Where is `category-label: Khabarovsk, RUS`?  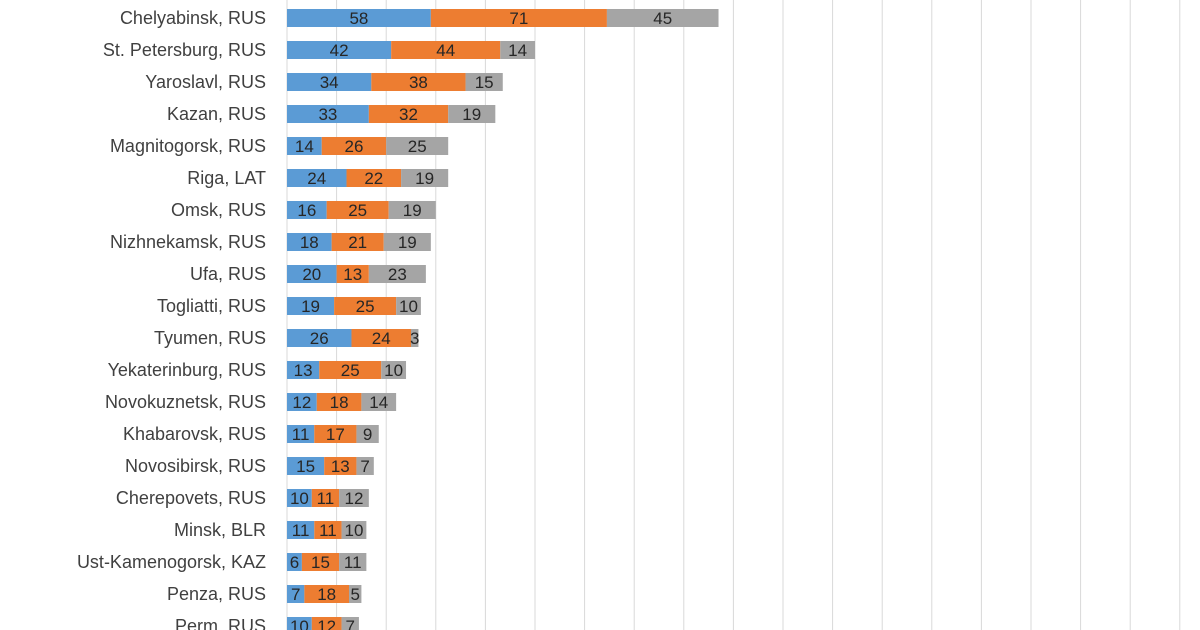 category-label: Khabarovsk, RUS is located at coordinates (194, 434).